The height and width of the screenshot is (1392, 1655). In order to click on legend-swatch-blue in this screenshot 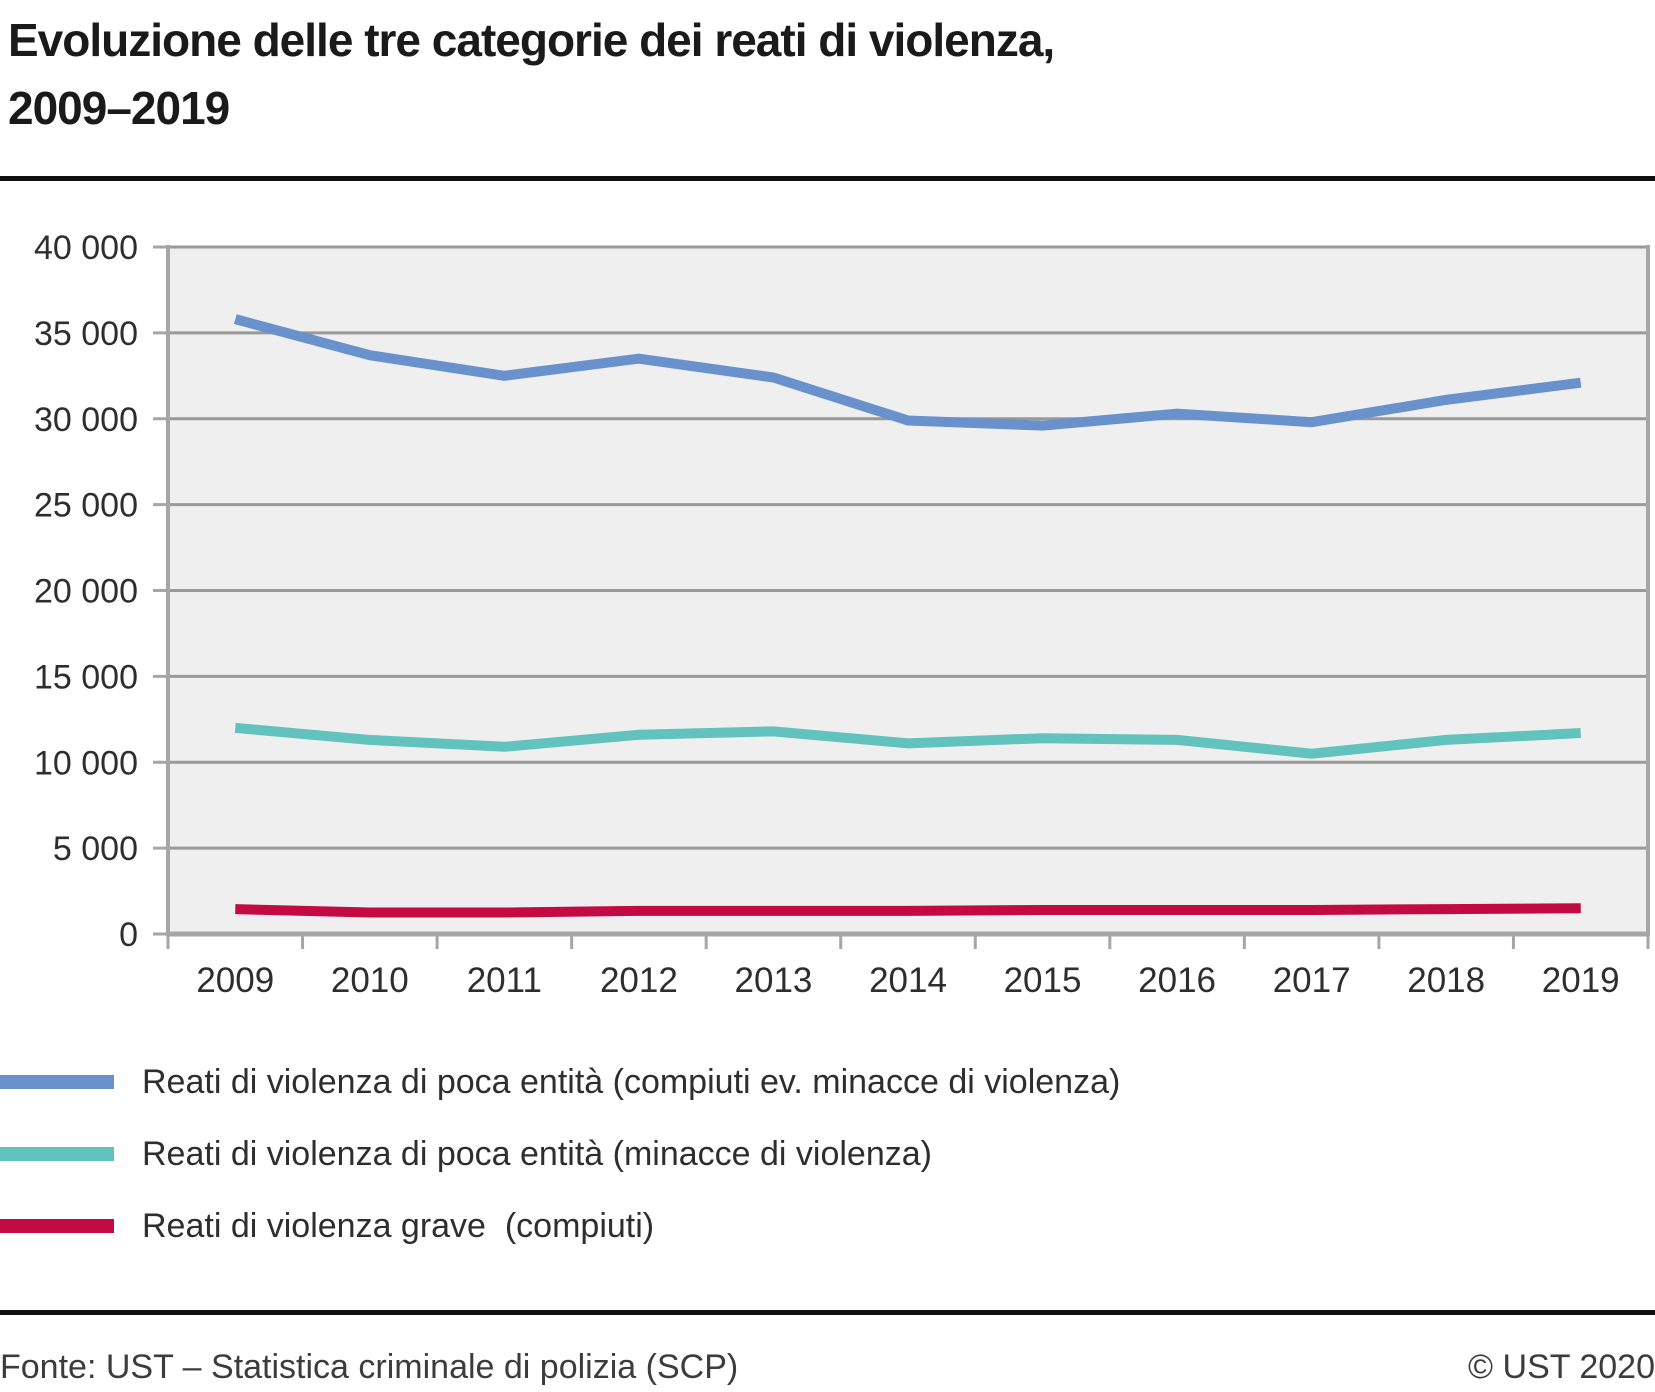, I will do `click(57, 1082)`.